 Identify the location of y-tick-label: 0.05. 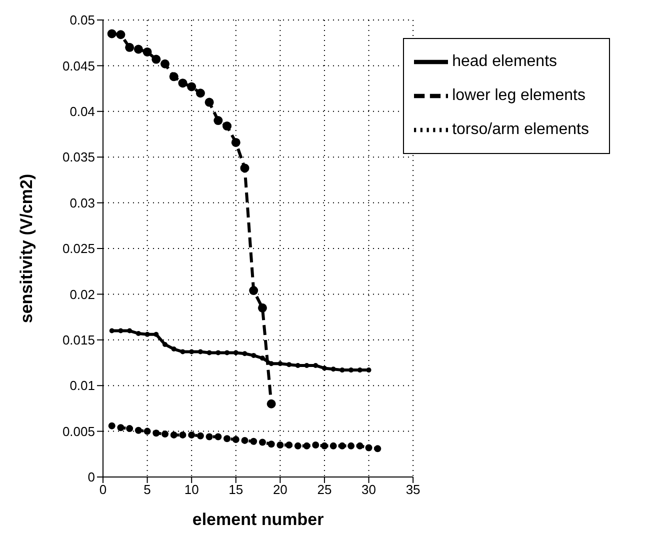
(82, 20).